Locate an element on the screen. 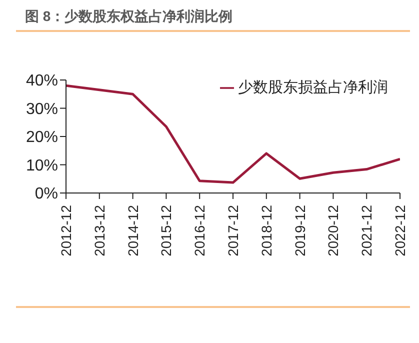  x-tick-label: 2012-12 is located at coordinates (66, 230).